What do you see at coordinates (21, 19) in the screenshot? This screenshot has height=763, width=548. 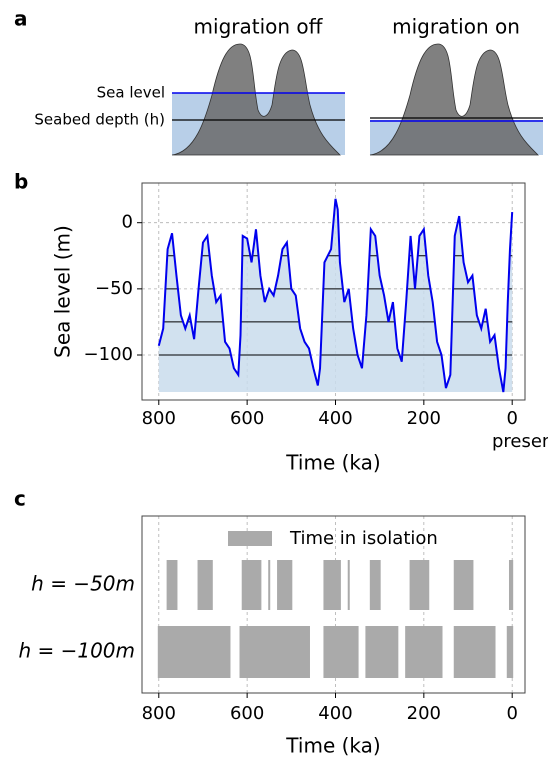 I see `panel-label: a` at bounding box center [21, 19].